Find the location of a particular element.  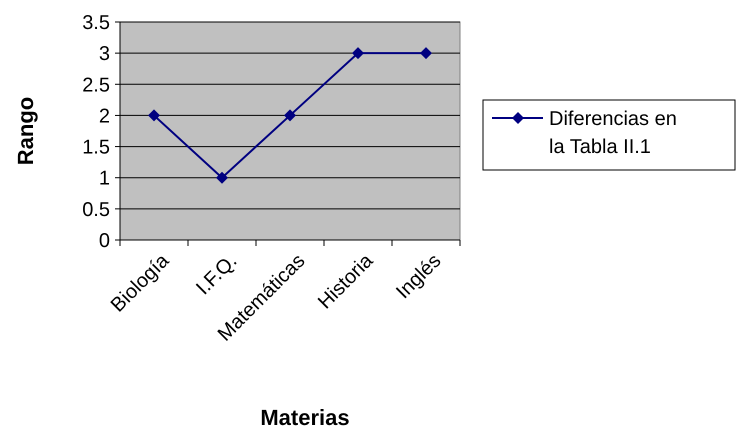

y-tick-label: 3.5 is located at coordinates (96, 23).